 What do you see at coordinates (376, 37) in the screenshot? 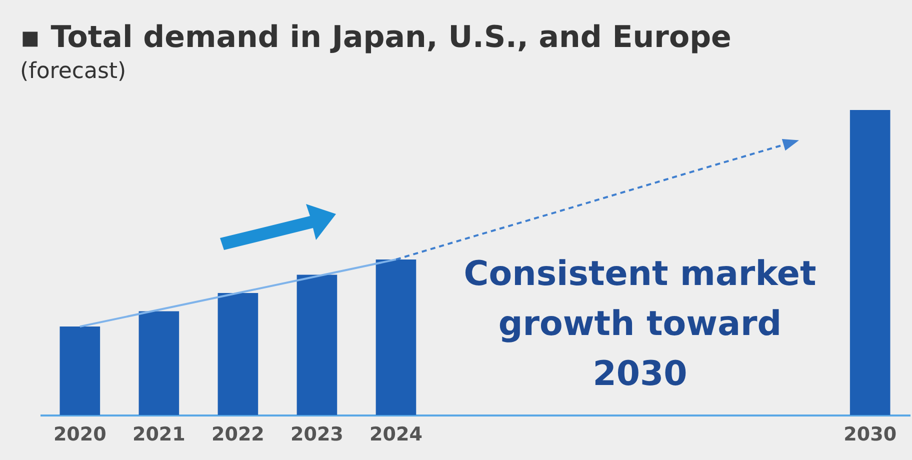
I see `chart-title: ▪ Total demand in Japan, U.S., and Europe` at bounding box center [376, 37].